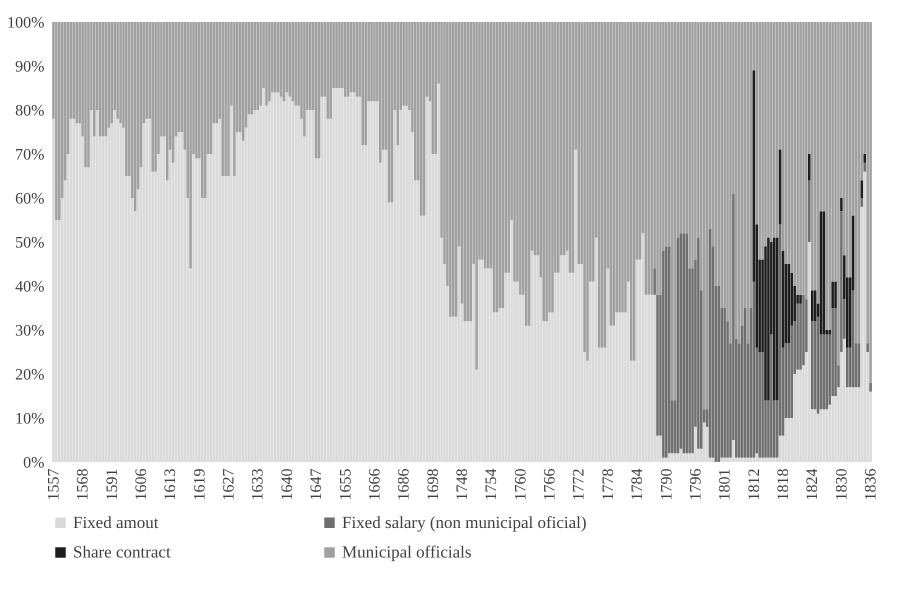  I want to click on x-tick-label: 1772, so click(579, 484).